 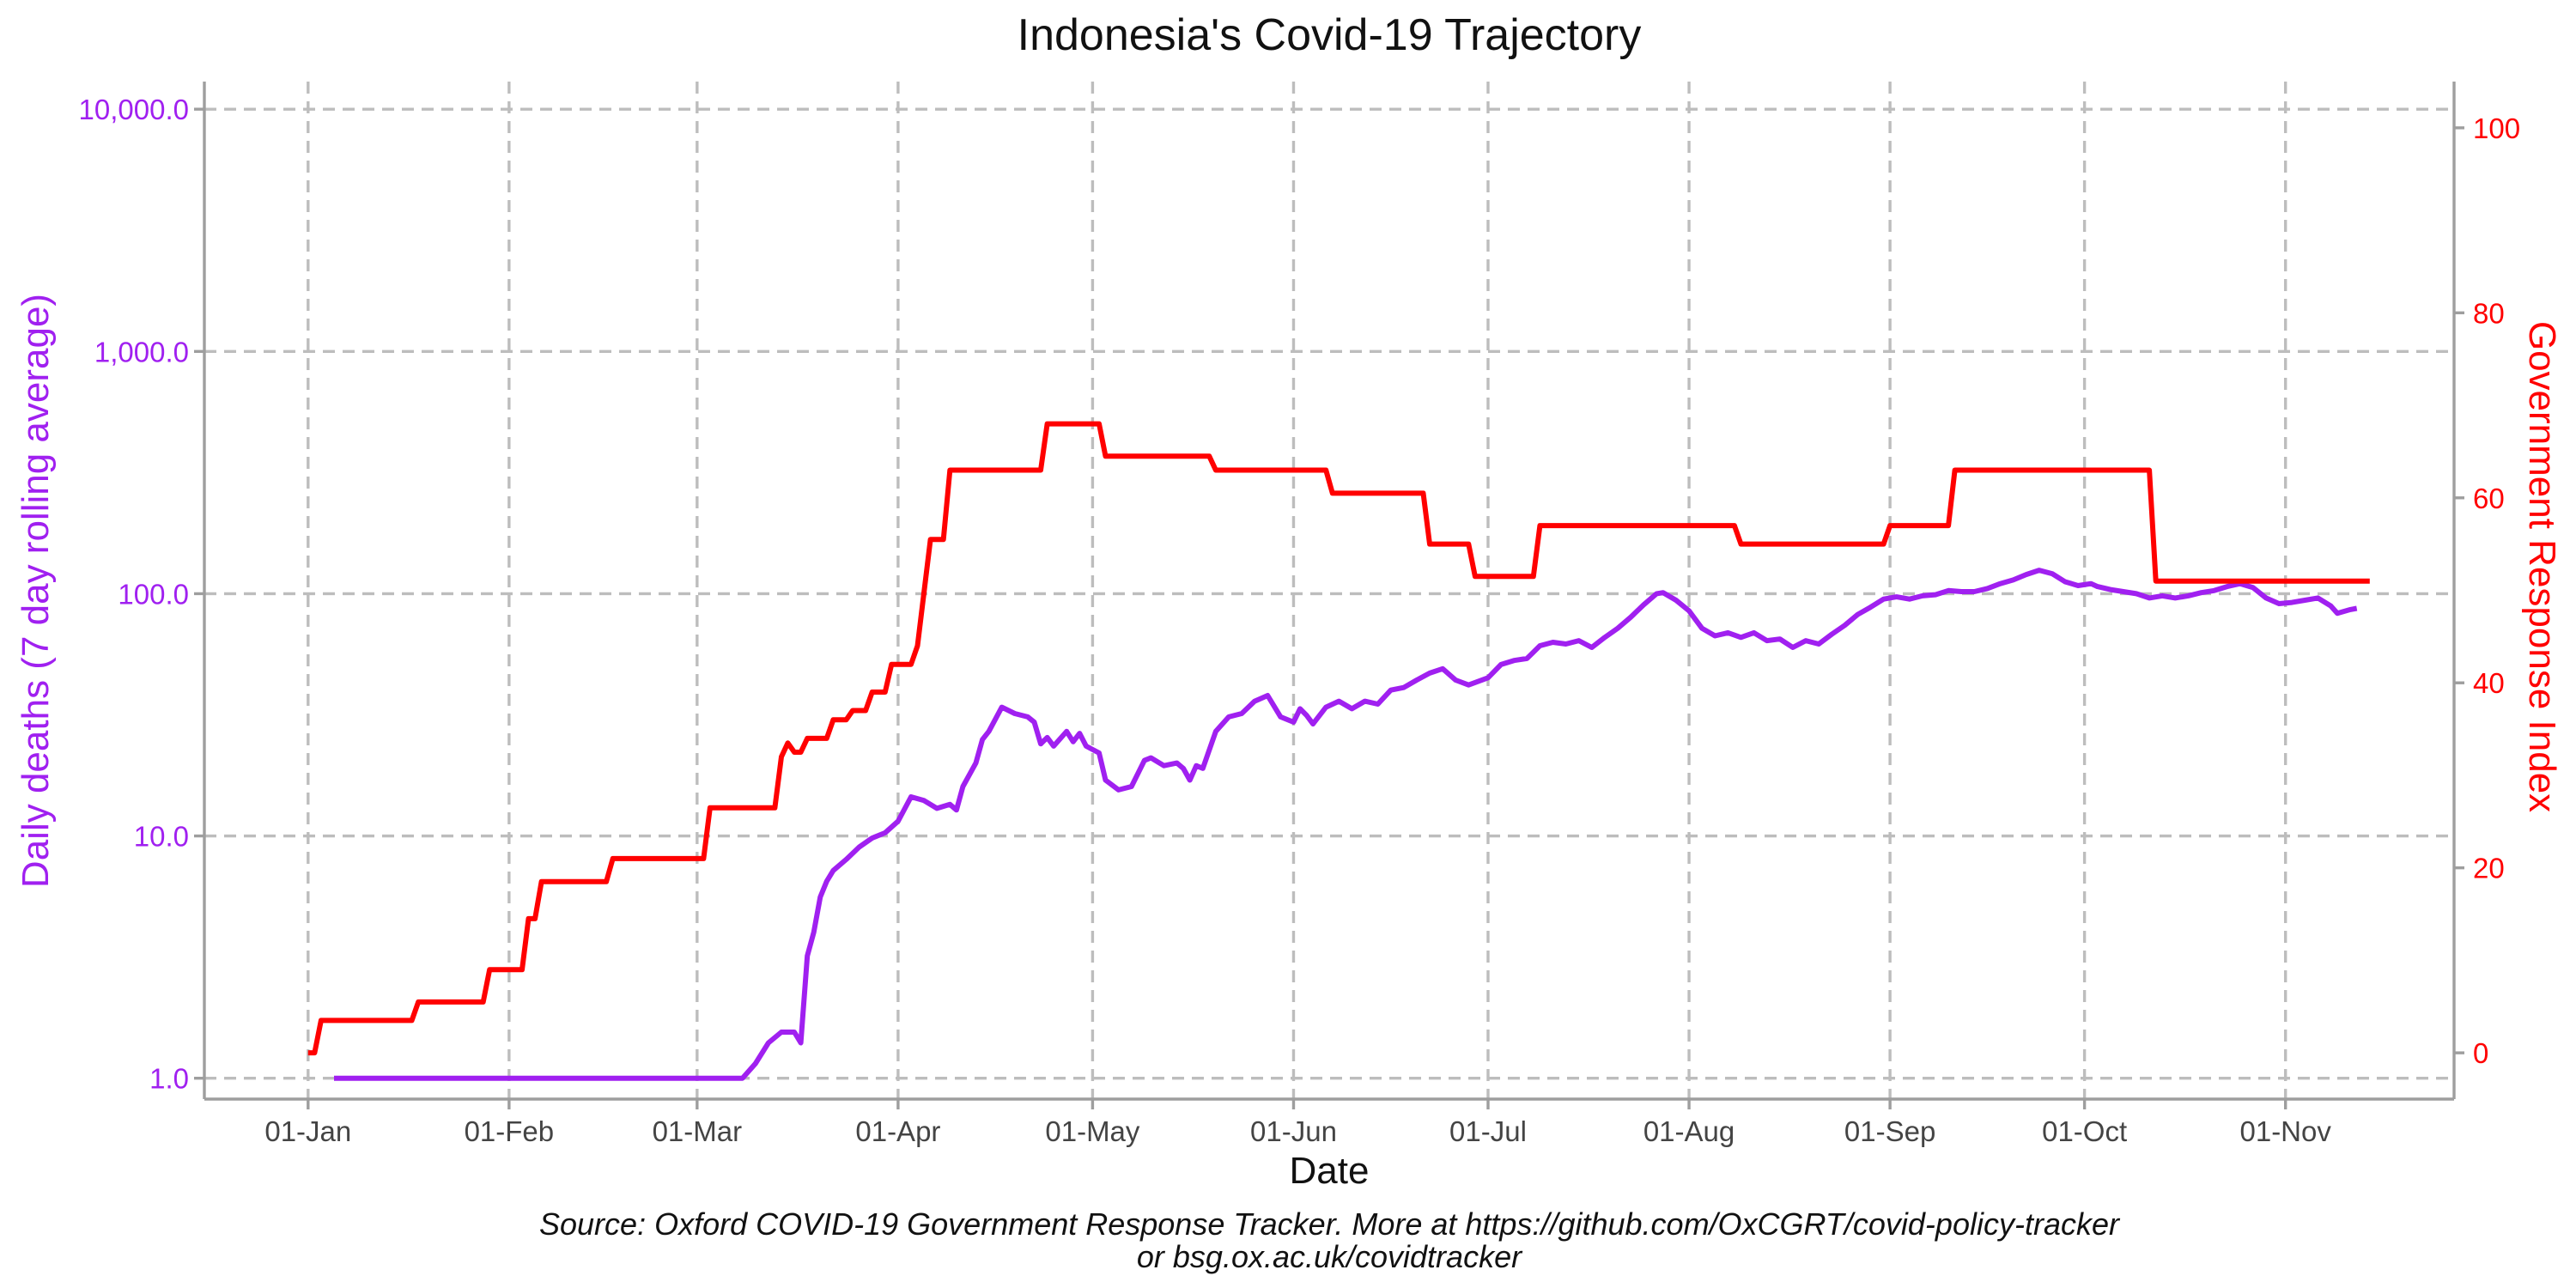 I want to click on x-tick-label: 01-Jun, so click(x=1294, y=1131).